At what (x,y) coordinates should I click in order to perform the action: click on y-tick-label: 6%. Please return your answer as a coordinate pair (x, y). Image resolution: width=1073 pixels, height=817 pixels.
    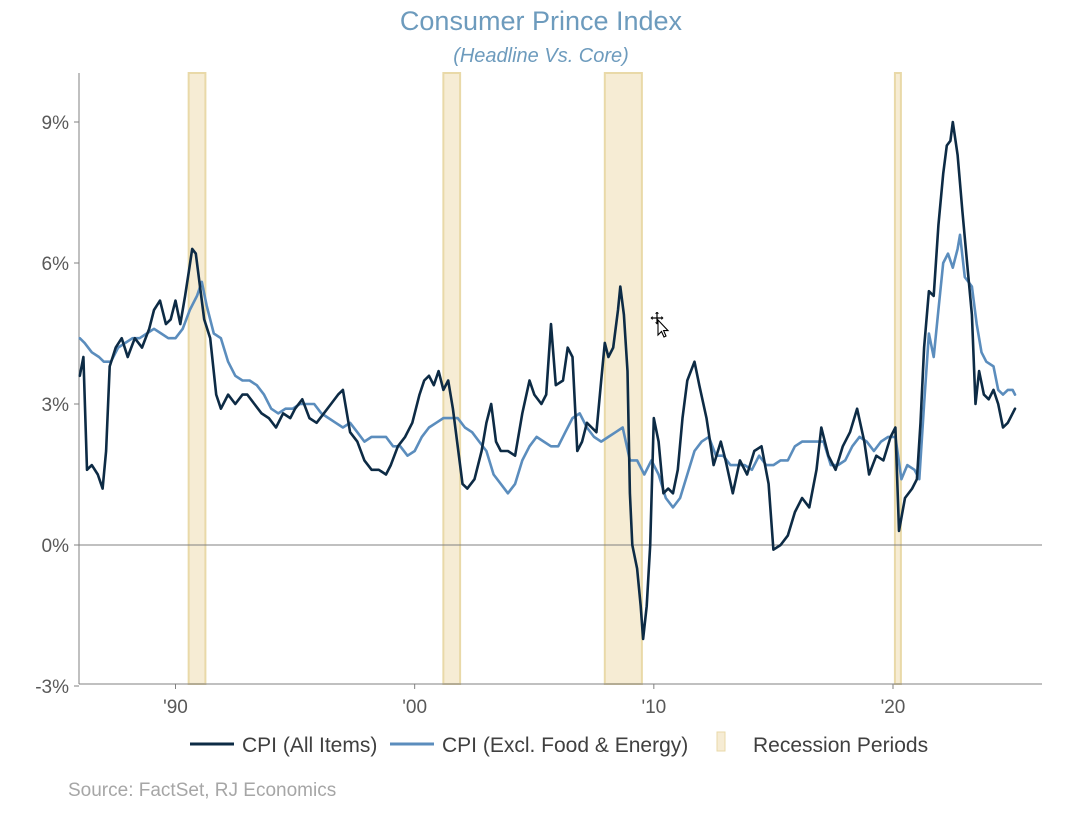
    Looking at the image, I should click on (56, 264).